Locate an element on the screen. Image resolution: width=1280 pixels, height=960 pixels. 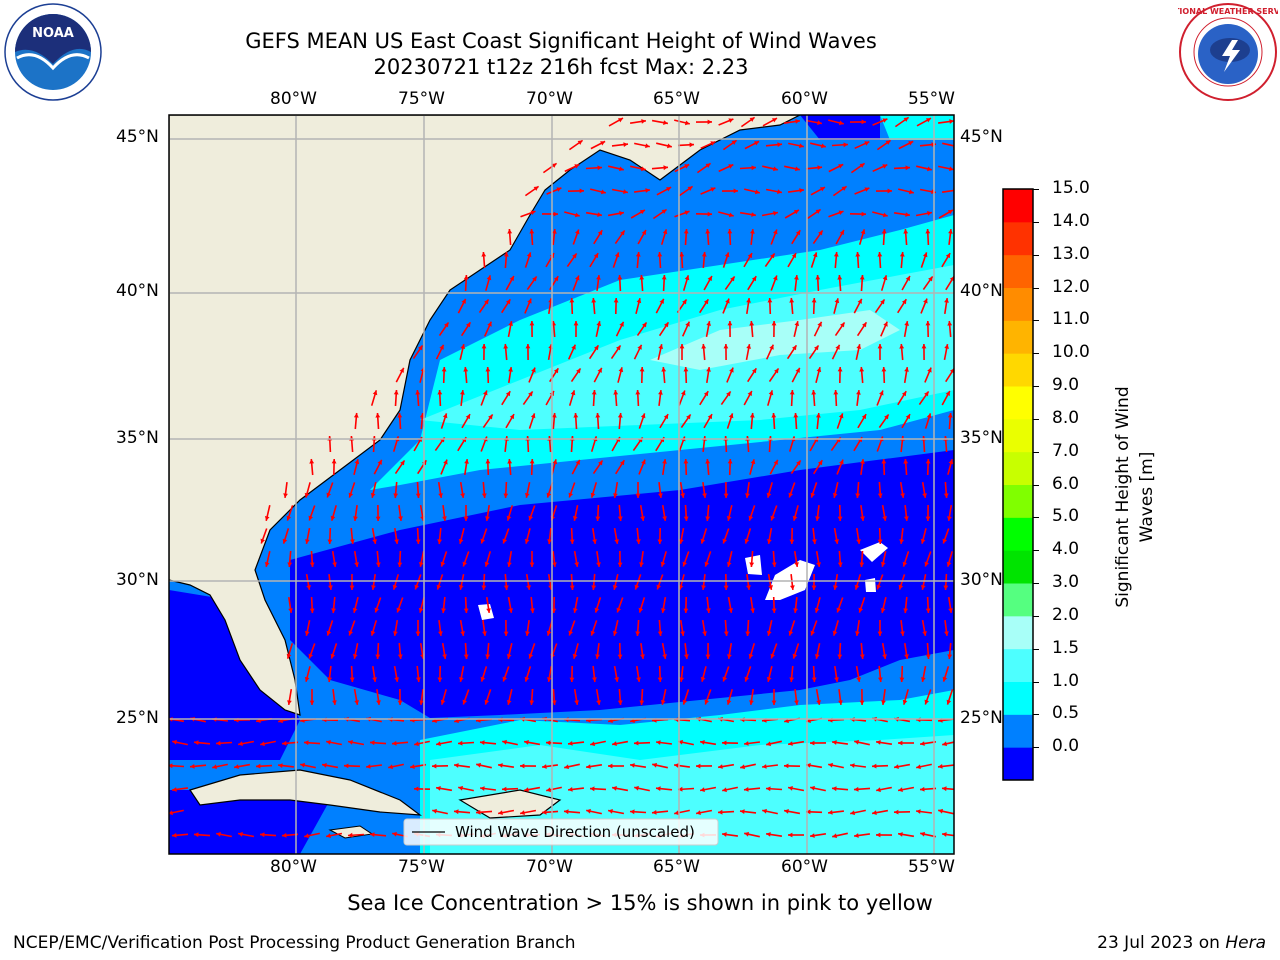
colorbar-tick-label: 9.0 is located at coordinates (1066, 385).